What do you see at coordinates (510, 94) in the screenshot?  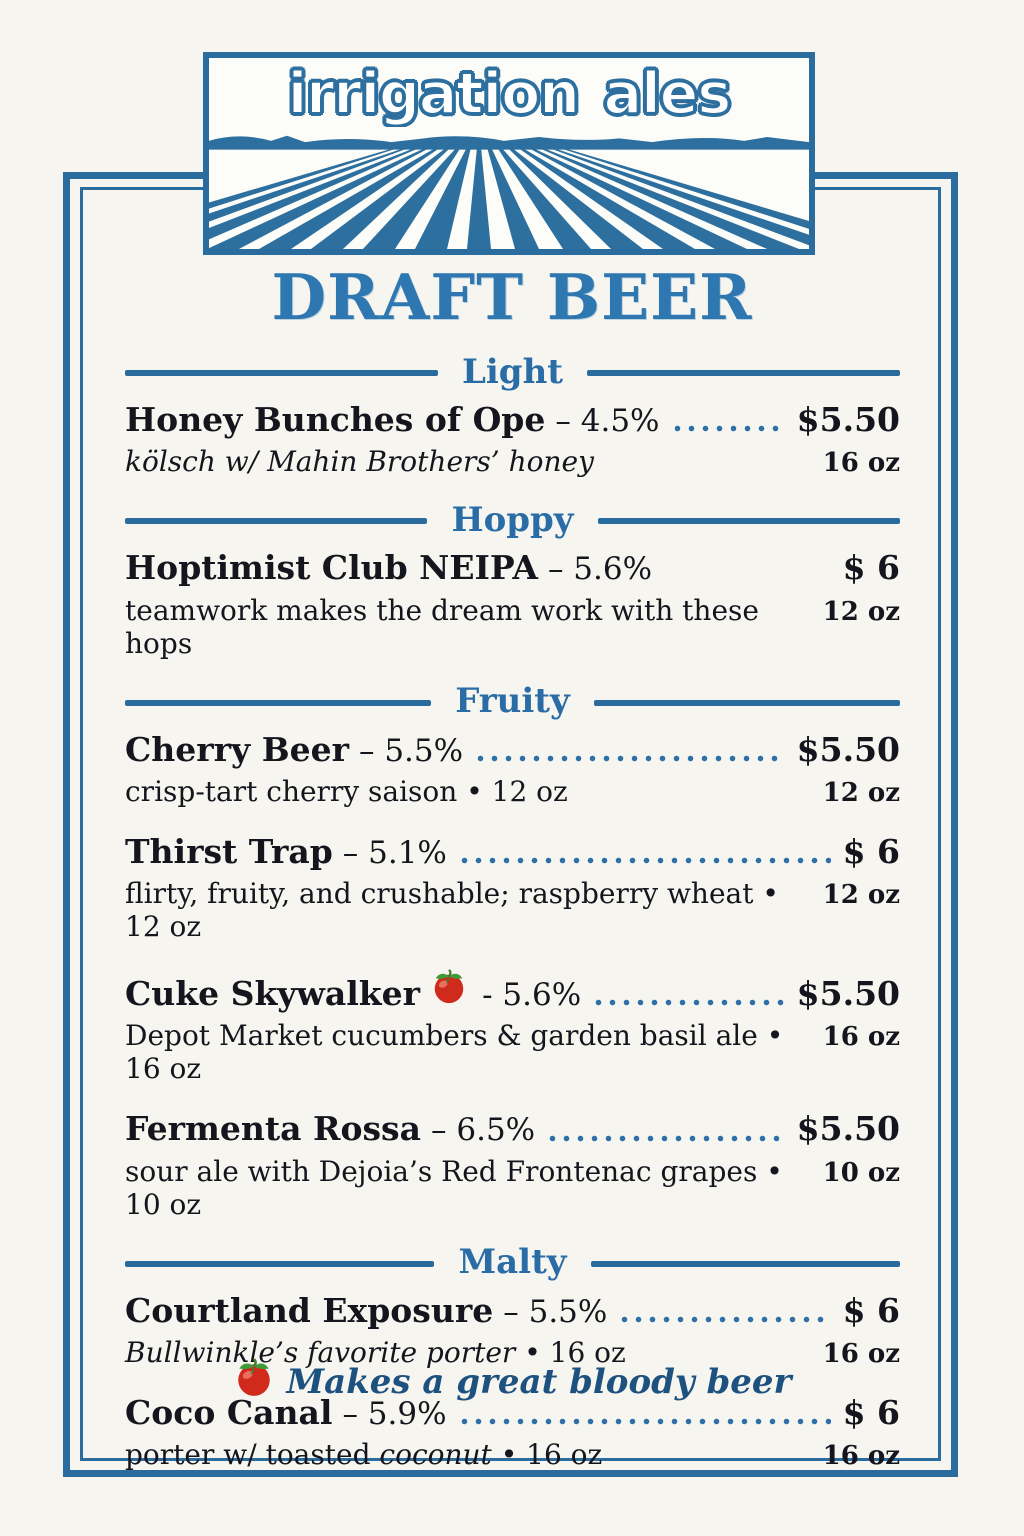 I see `brand-logo: irrigation ales` at bounding box center [510, 94].